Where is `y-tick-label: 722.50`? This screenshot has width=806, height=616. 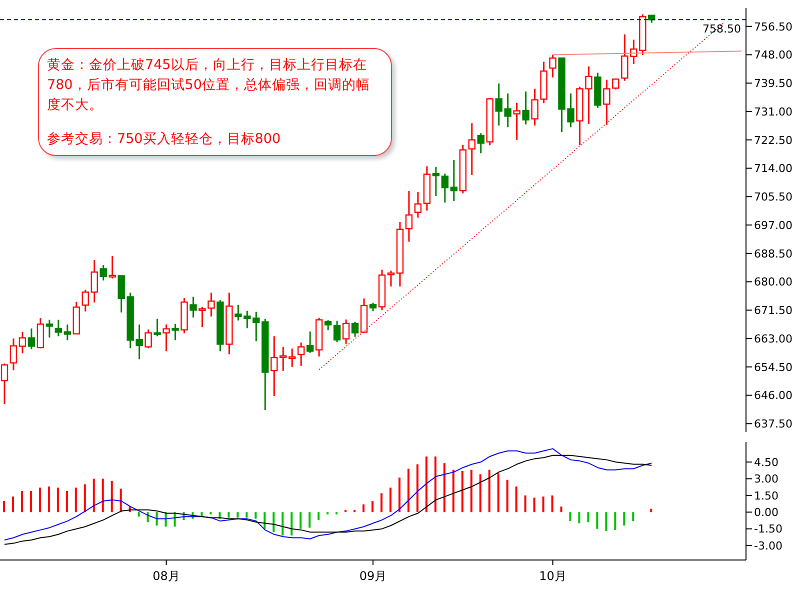
y-tick-label: 722.50 is located at coordinates (773, 140).